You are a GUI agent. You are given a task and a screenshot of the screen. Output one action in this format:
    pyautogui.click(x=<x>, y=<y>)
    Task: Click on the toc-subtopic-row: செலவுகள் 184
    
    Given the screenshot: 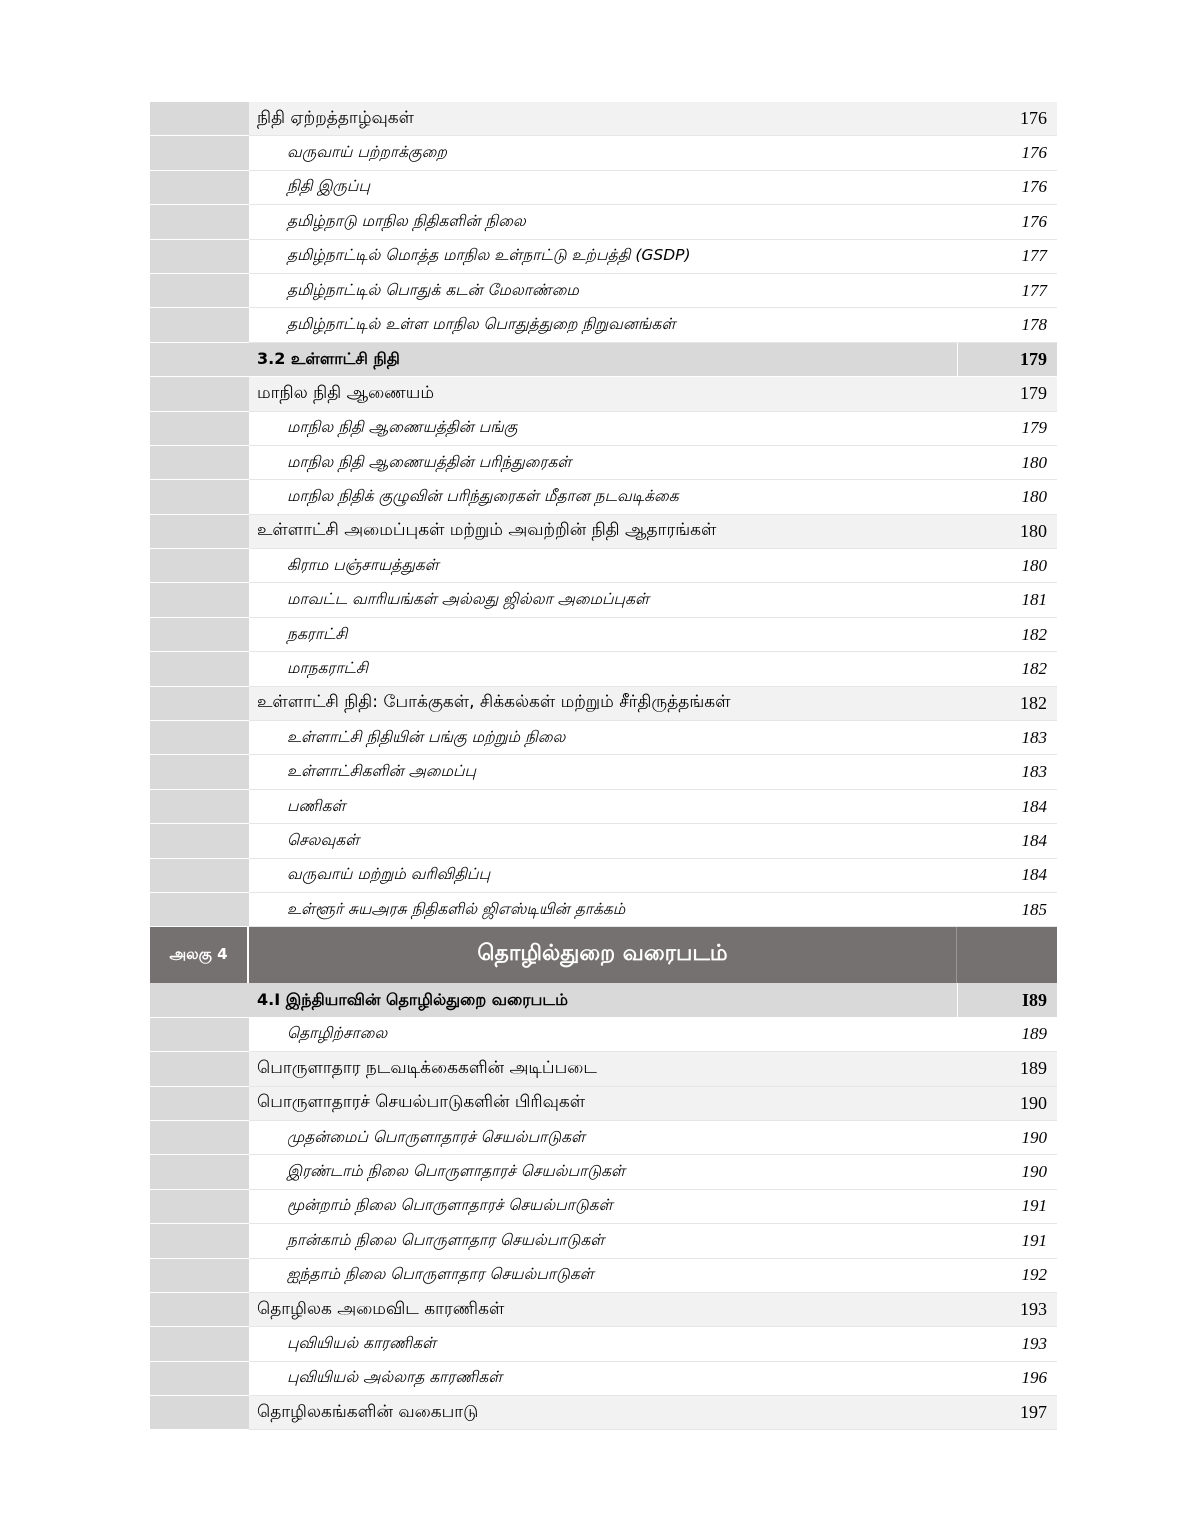 What is the action you would take?
    pyautogui.click(x=603, y=841)
    